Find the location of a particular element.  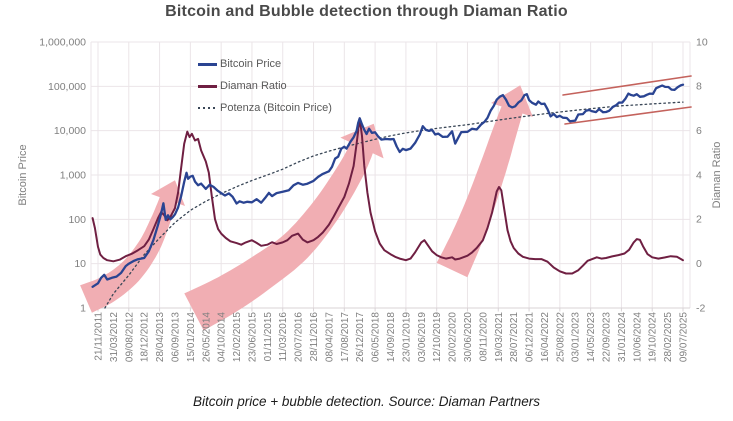

legend-label: Bitcoin Price is located at coordinates (251, 64).